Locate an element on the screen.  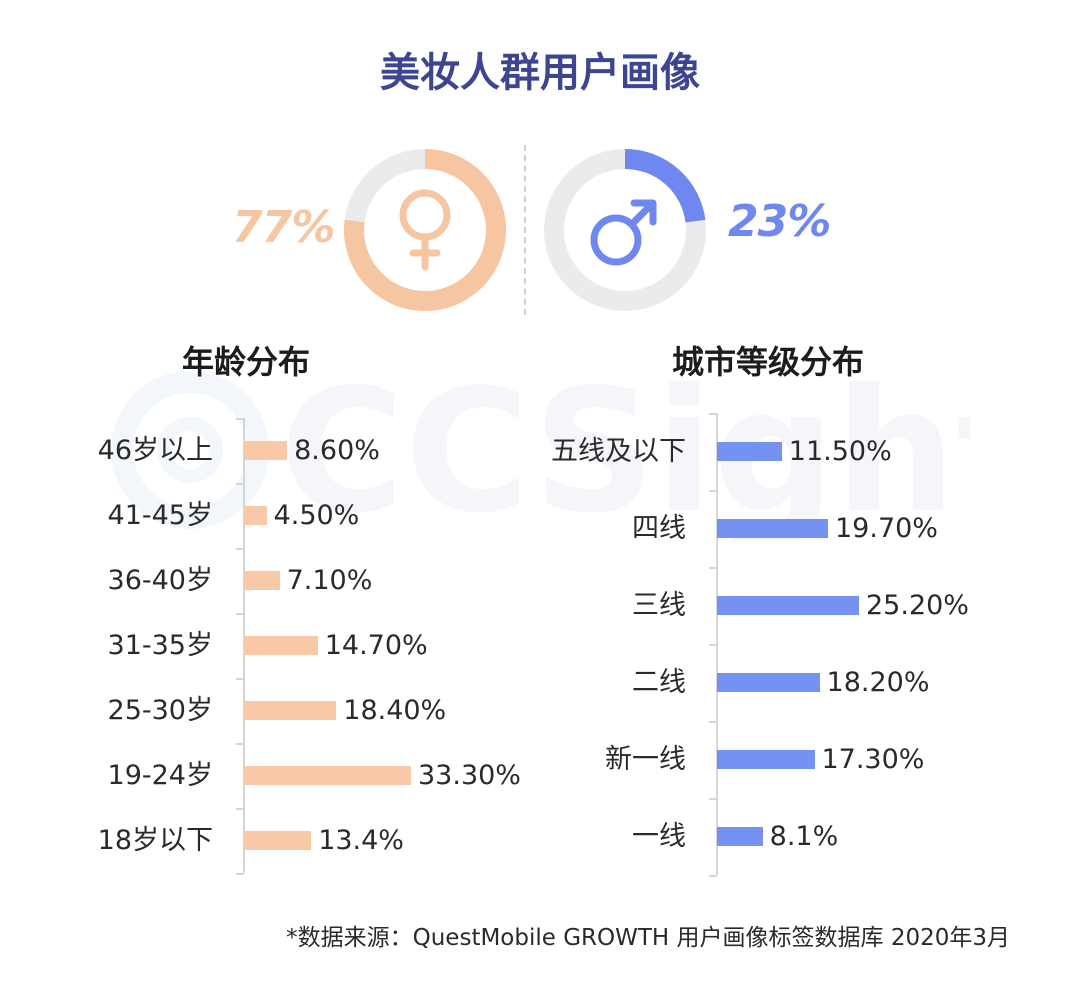
male-percentage: 23% is located at coordinates (779, 221).